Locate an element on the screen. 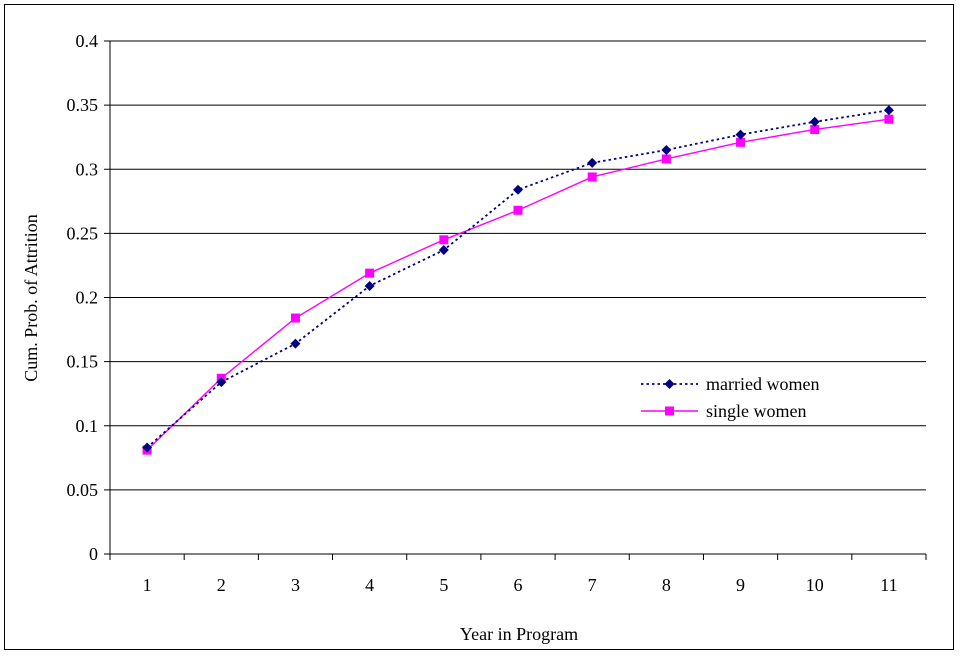 The width and height of the screenshot is (960, 656). x-tick-label: 9 is located at coordinates (740, 585).